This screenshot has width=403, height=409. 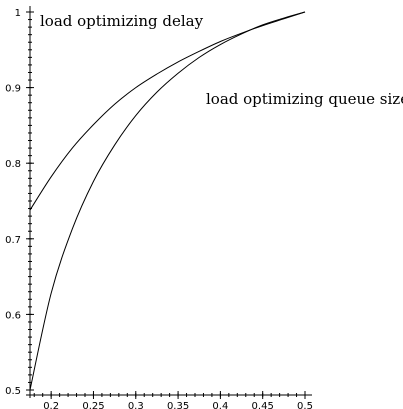 I want to click on y-tick-label: 0.5, so click(x=13, y=391).